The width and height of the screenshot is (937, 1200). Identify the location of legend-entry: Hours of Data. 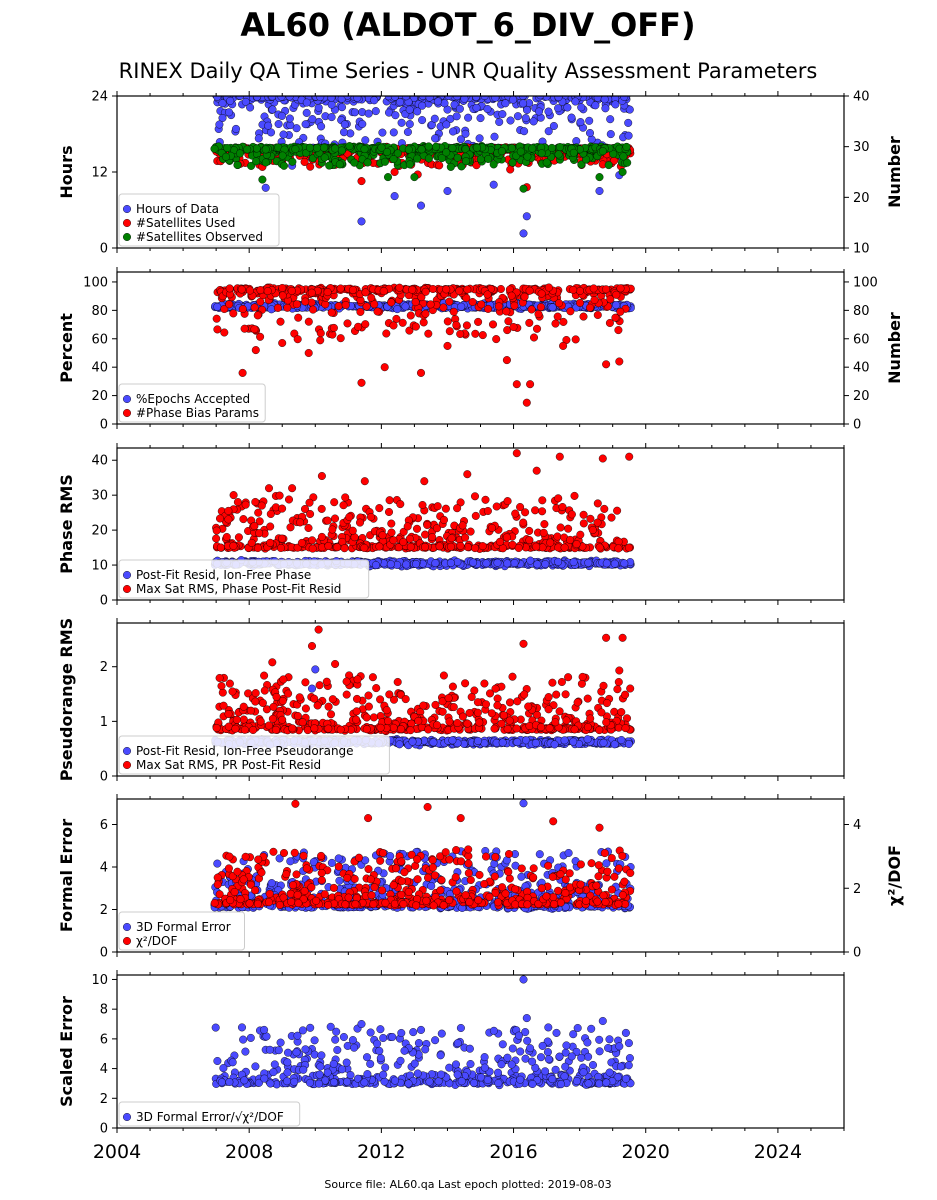
(177, 209).